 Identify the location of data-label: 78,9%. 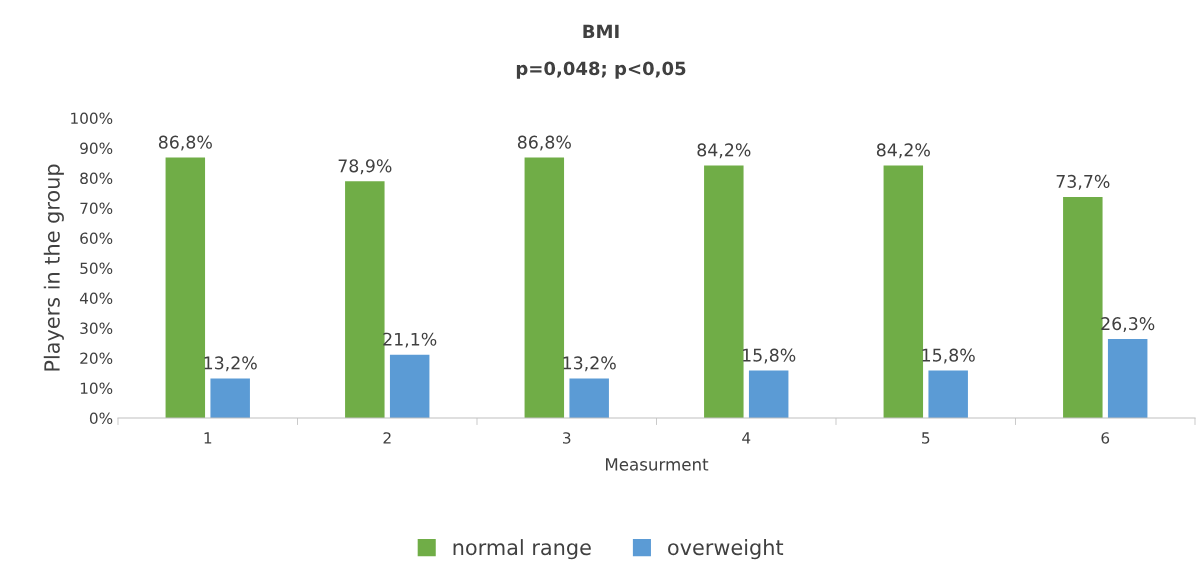
(365, 167).